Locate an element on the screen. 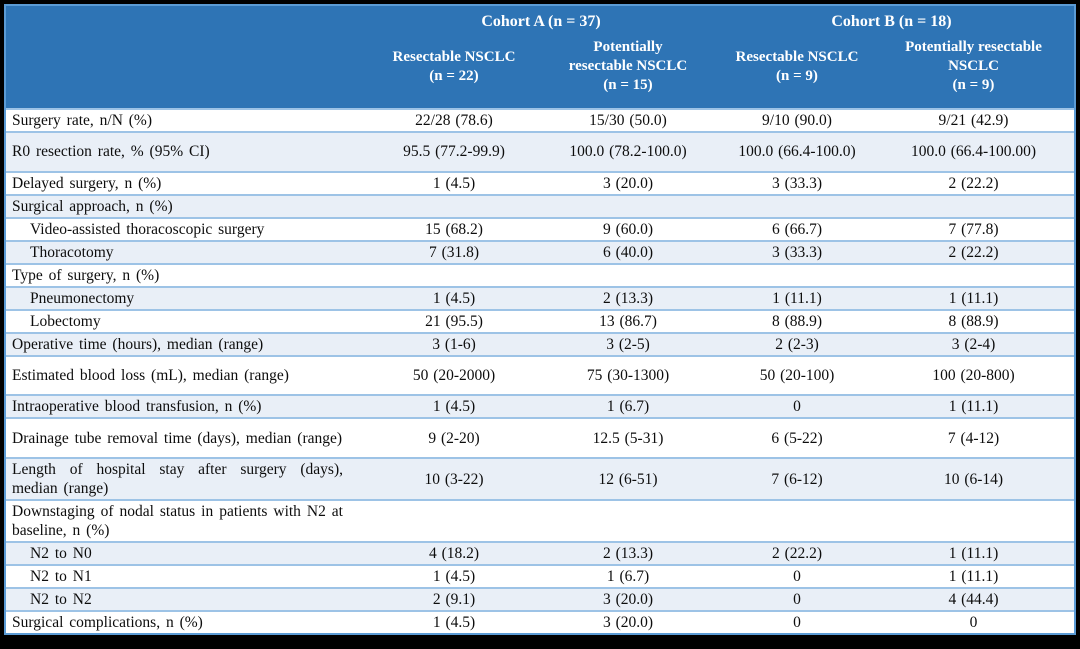  row-value: 3 (2-4) is located at coordinates (973, 344).